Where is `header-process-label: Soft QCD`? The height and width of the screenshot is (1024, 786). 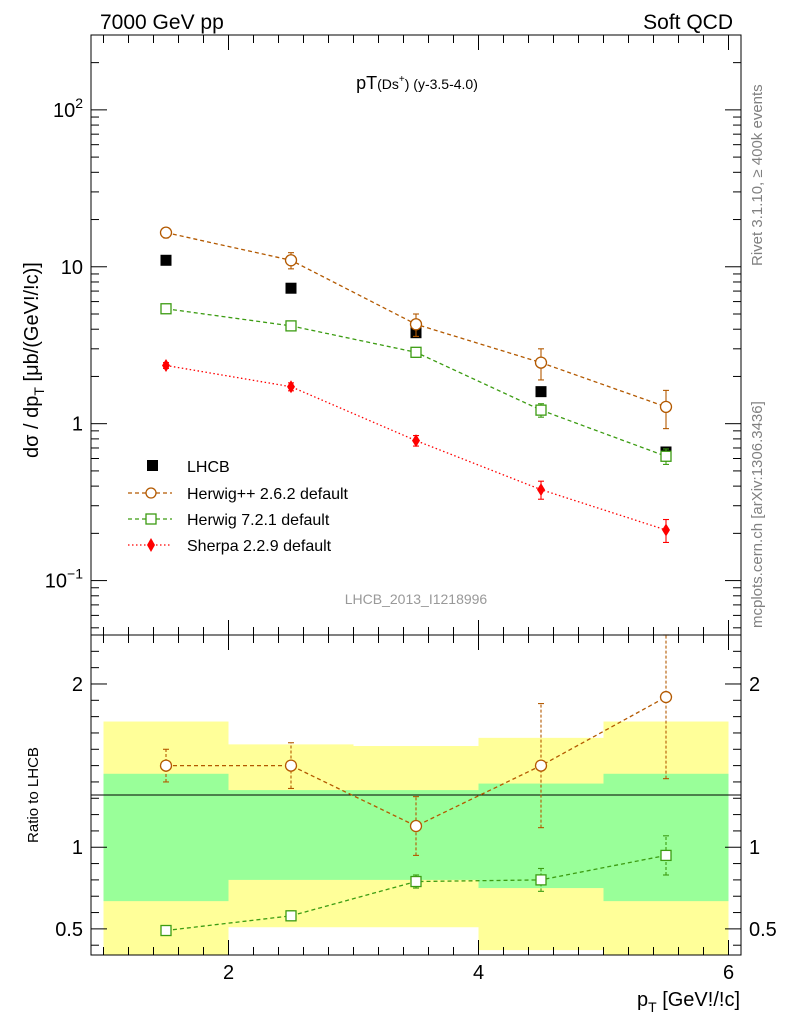 header-process-label: Soft QCD is located at coordinates (688, 22).